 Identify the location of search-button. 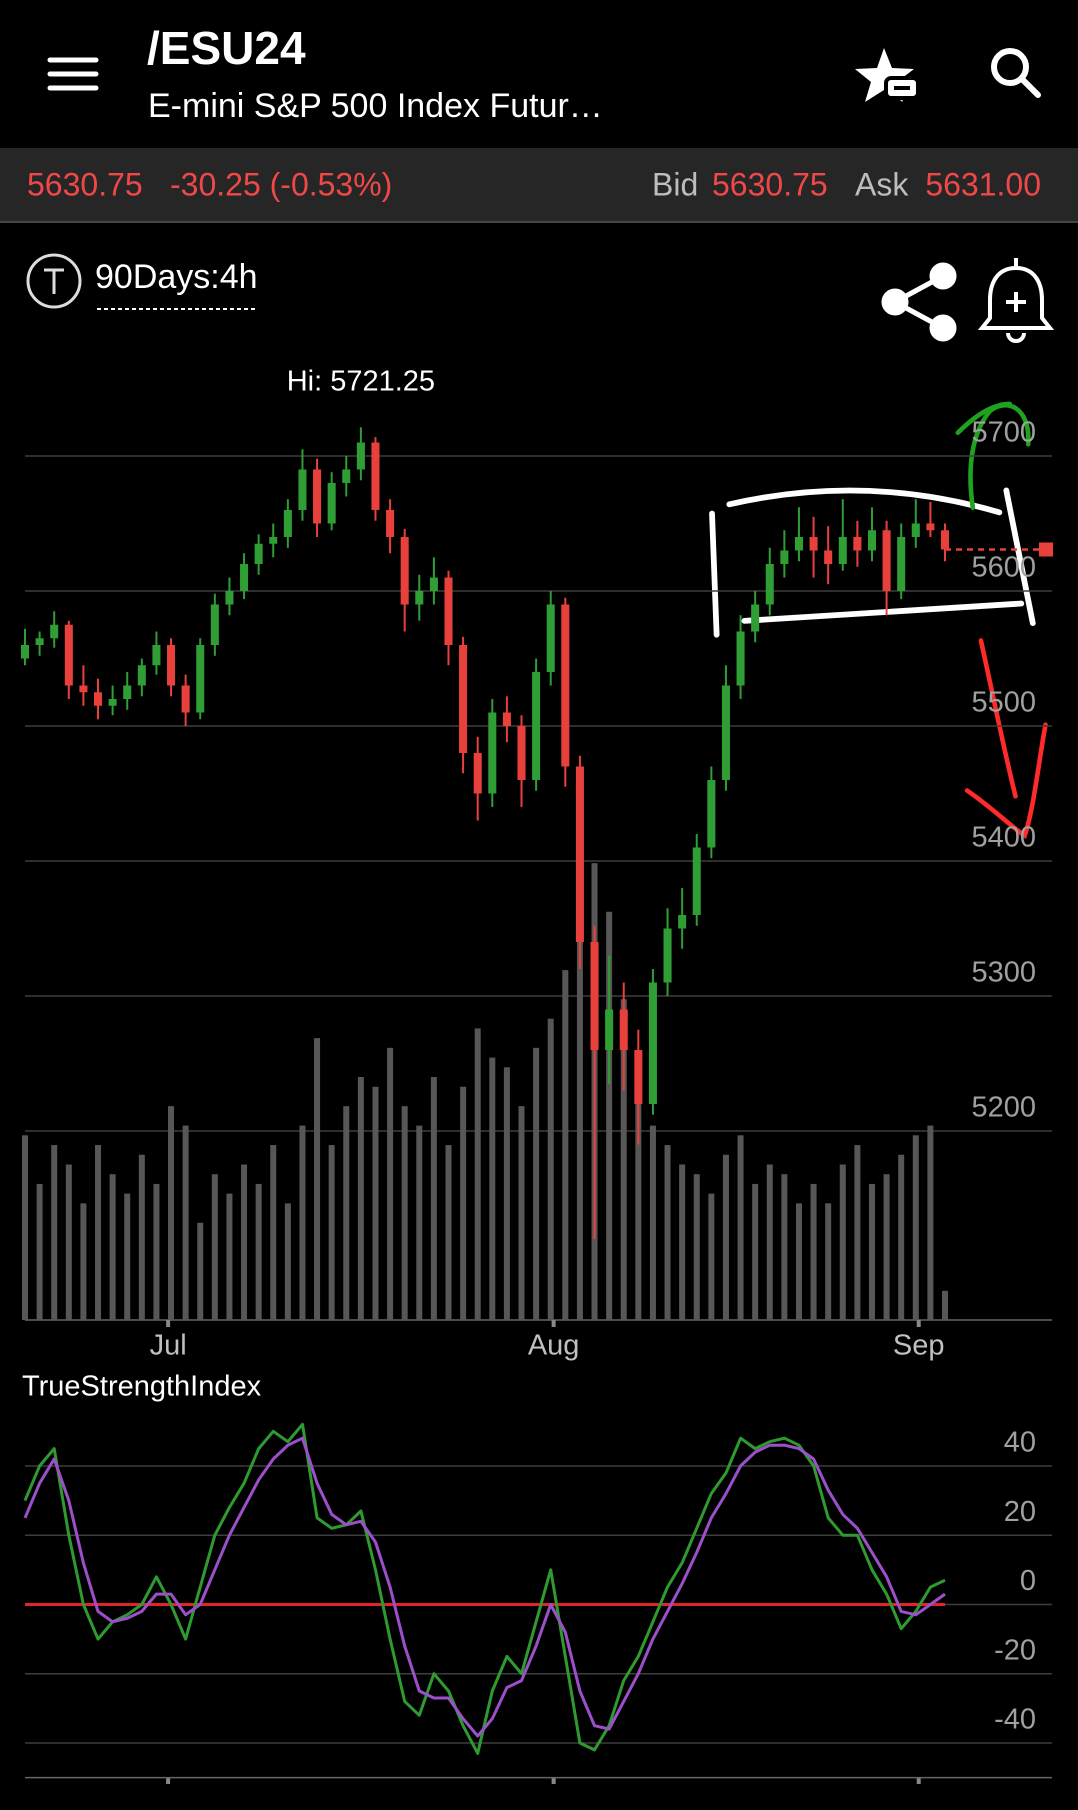
(1016, 73).